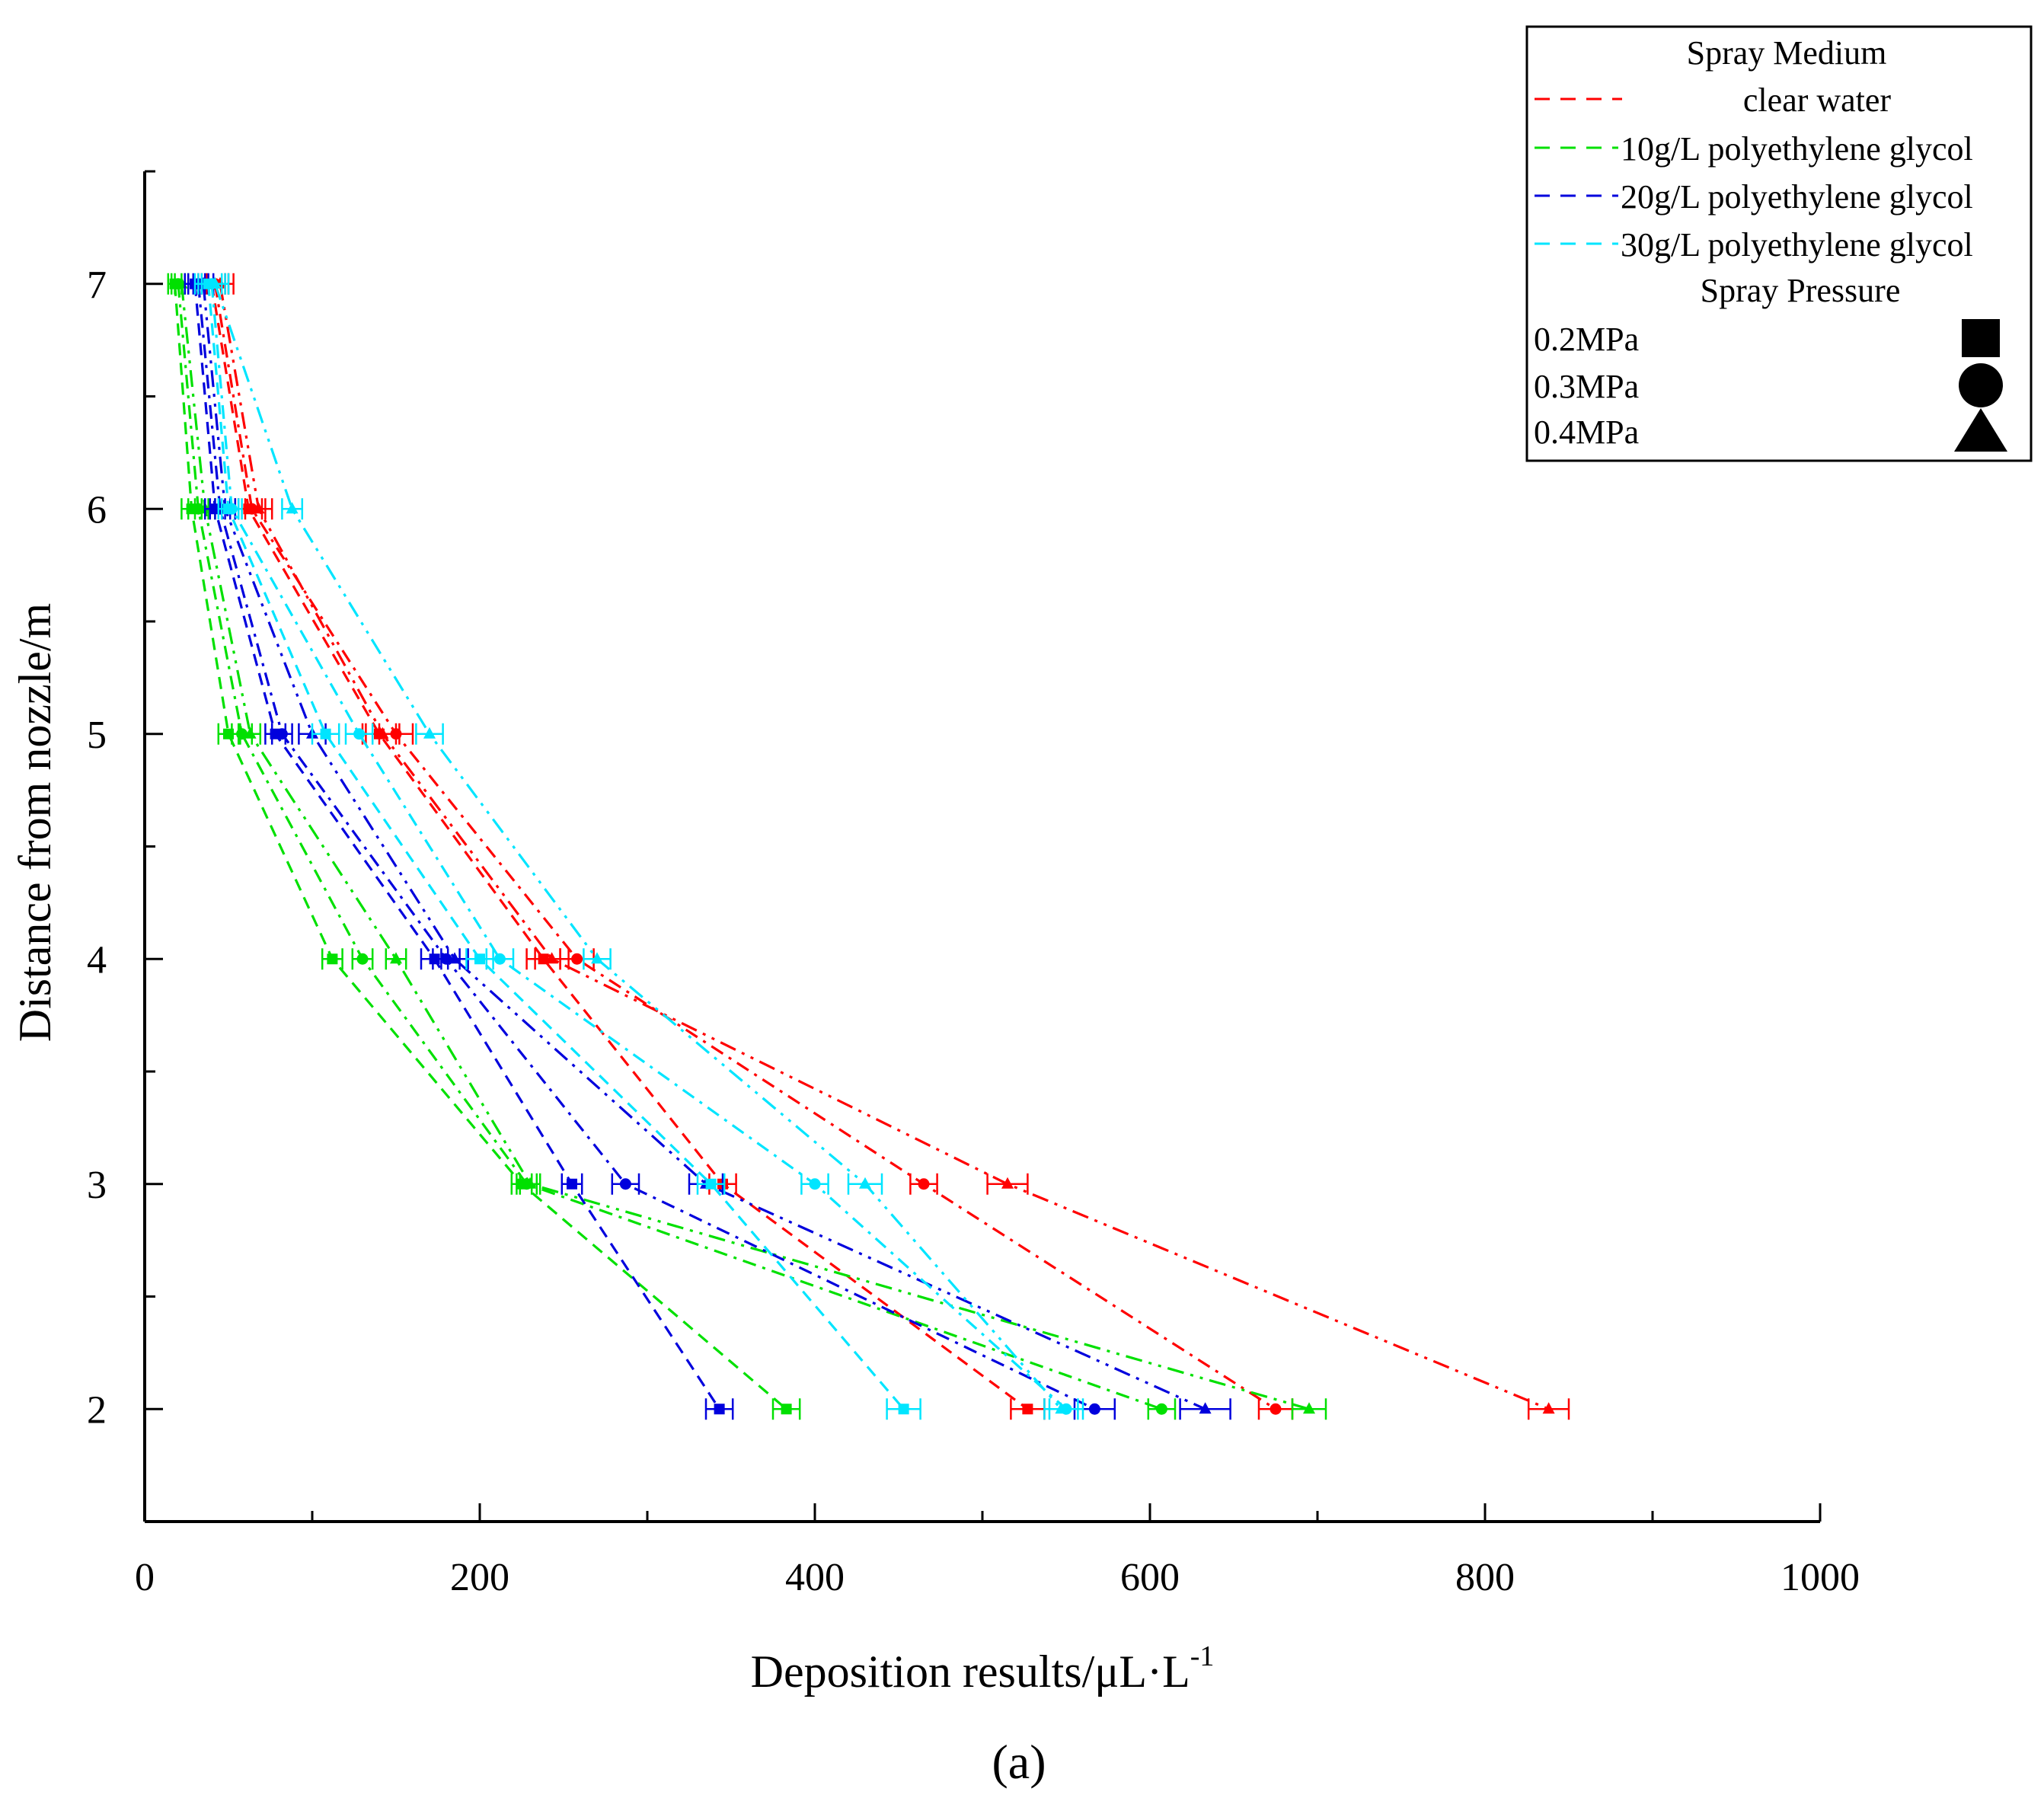 This screenshot has width=2044, height=1814. What do you see at coordinates (1586, 386) in the screenshot?
I see `legend-label-0.3mpa: 0.3MPa` at bounding box center [1586, 386].